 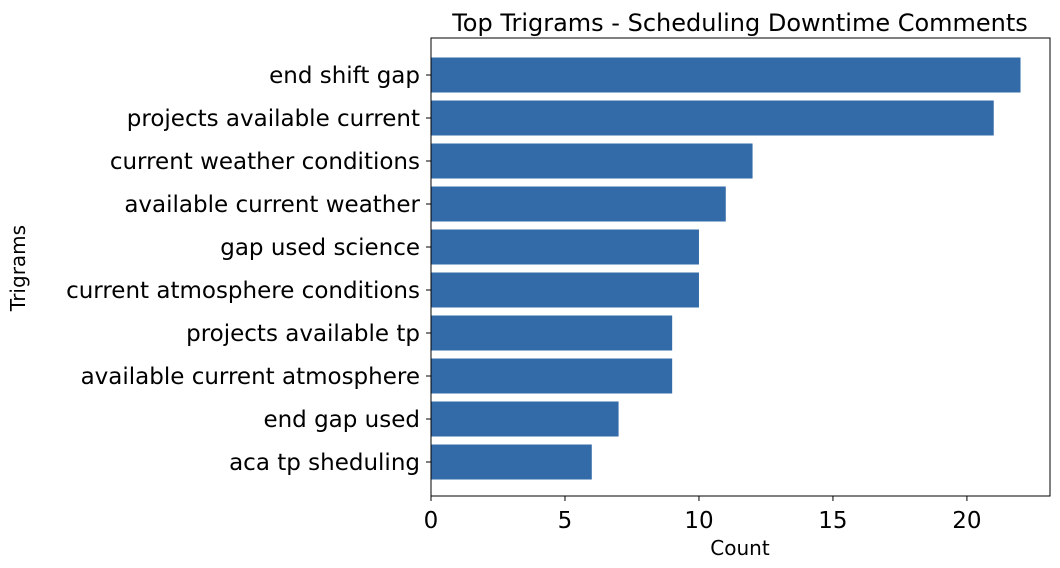 What do you see at coordinates (324, 463) in the screenshot?
I see `y-tick-label: aca tp sheduling` at bounding box center [324, 463].